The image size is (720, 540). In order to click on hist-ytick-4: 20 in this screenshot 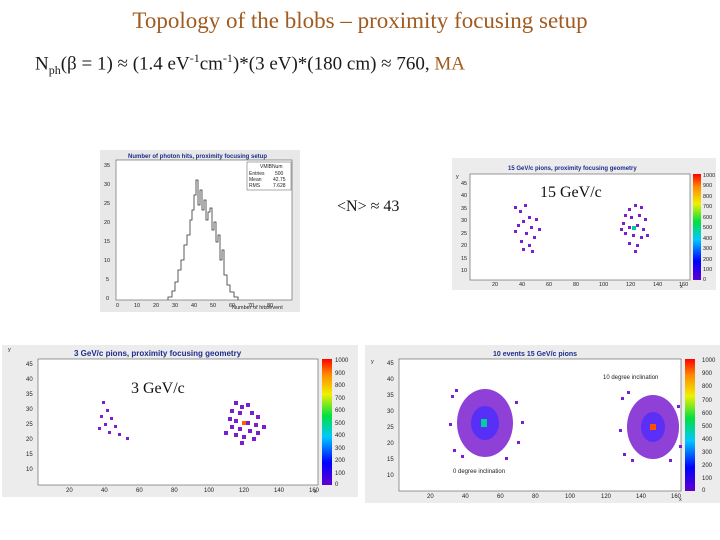, I will do `click(107, 223)`.